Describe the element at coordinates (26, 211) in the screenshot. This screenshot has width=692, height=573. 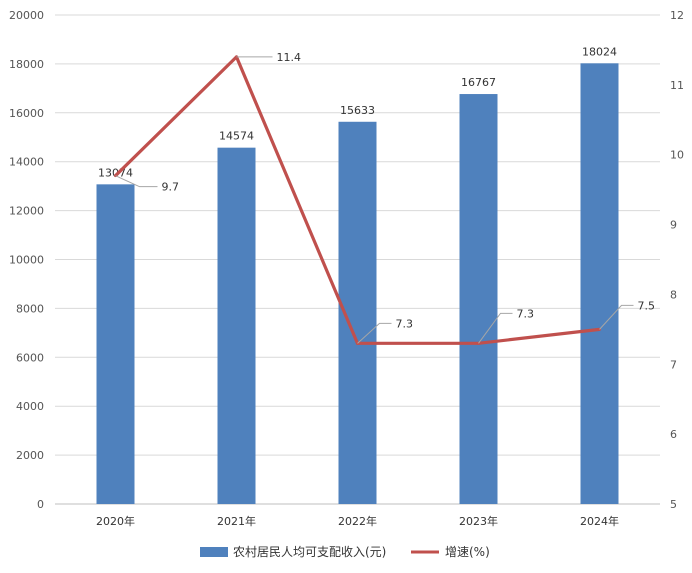
I see `left-tick-label: 12000` at that location.